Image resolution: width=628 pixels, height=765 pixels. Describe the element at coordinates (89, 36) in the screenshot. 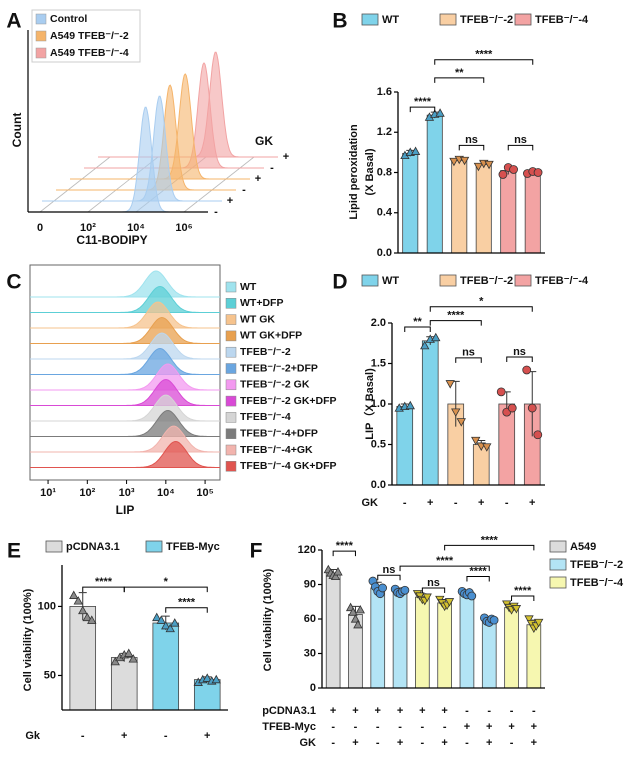

I see `legend-label: A549 TFEB⁻/⁻-2` at that location.